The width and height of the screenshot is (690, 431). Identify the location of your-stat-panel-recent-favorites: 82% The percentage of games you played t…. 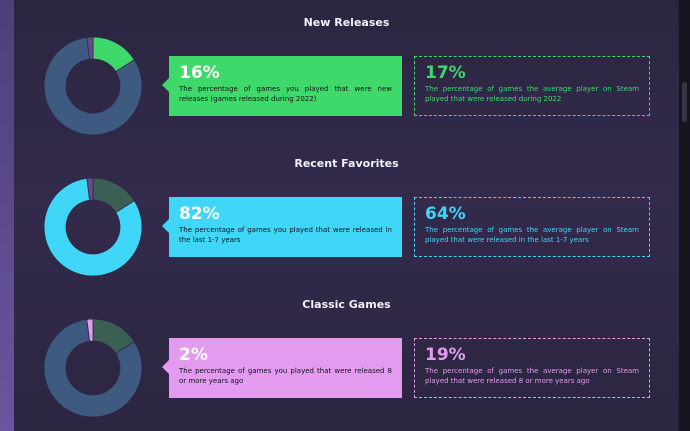
(282, 227).